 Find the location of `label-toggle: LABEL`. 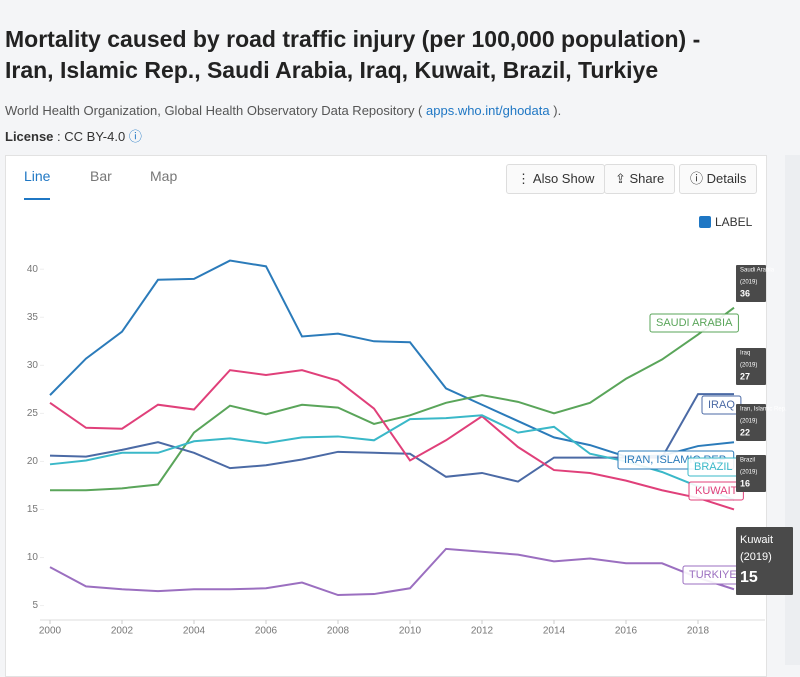

label-toggle: LABEL is located at coordinates (725, 222).